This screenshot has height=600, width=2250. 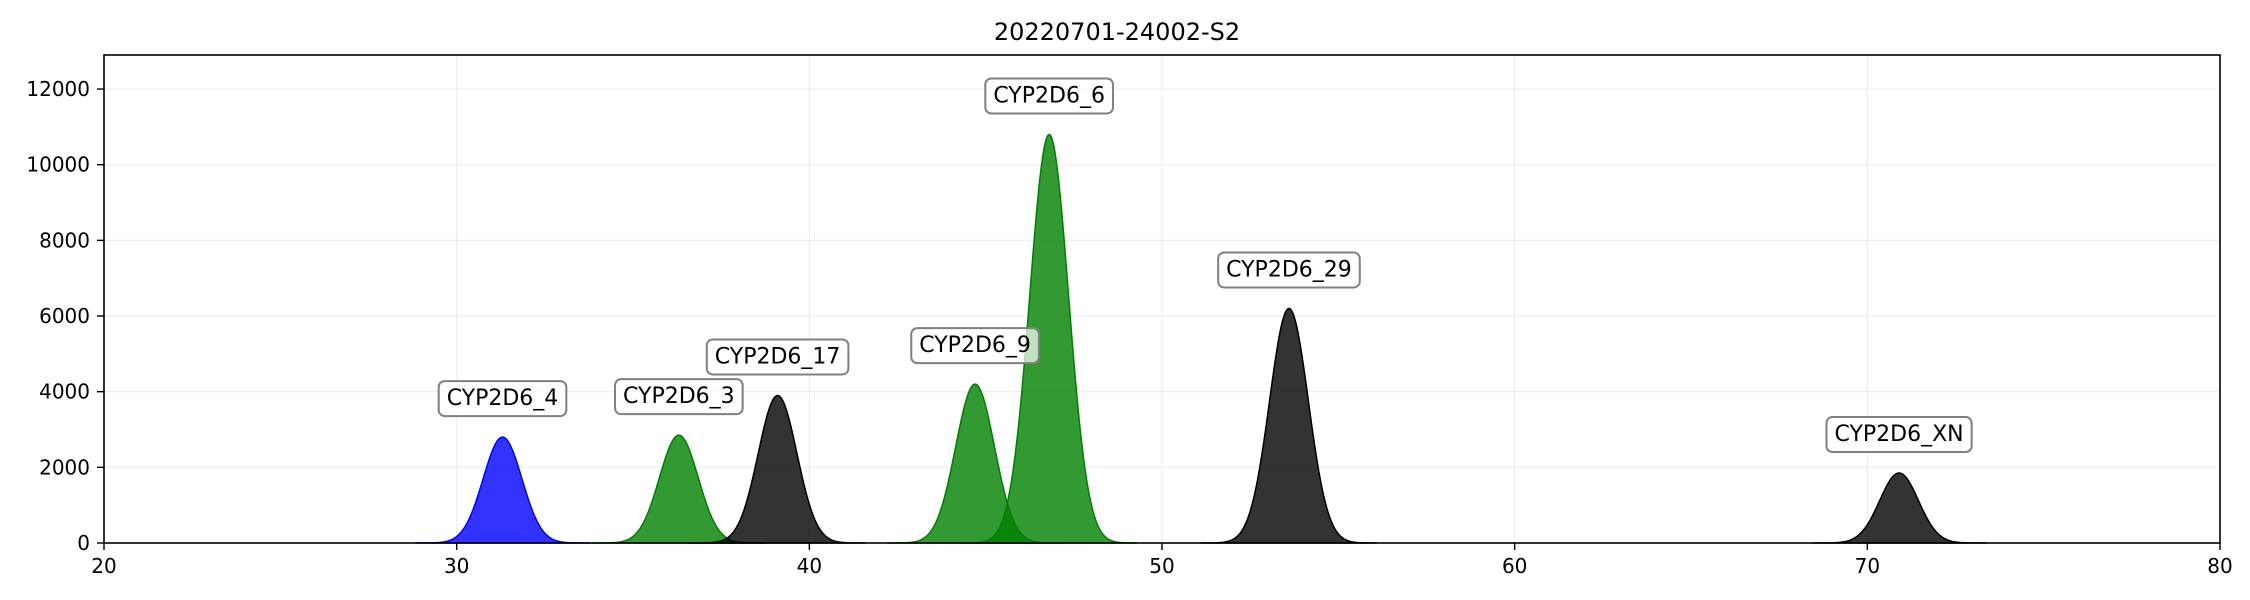 I want to click on peak-label-text: CYP2D6_3, so click(x=679, y=396).